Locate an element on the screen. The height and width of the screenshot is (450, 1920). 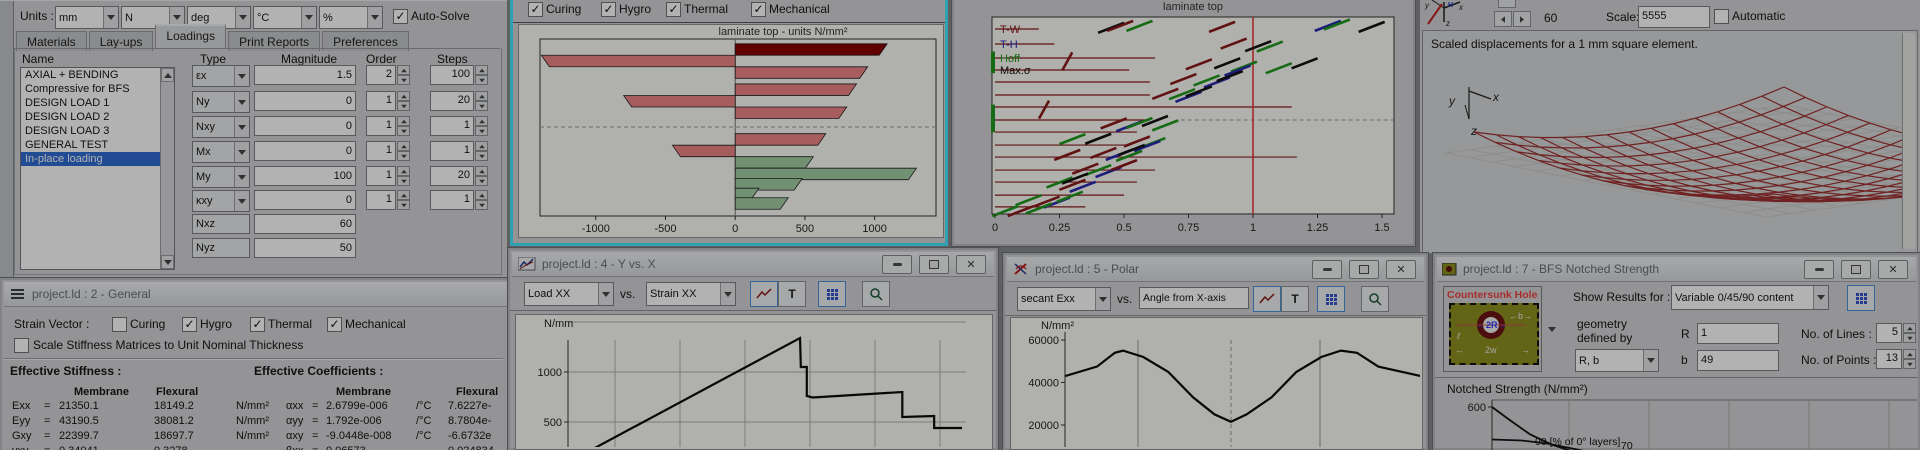
list-item: Compressive for BFS is located at coordinates (77, 89).